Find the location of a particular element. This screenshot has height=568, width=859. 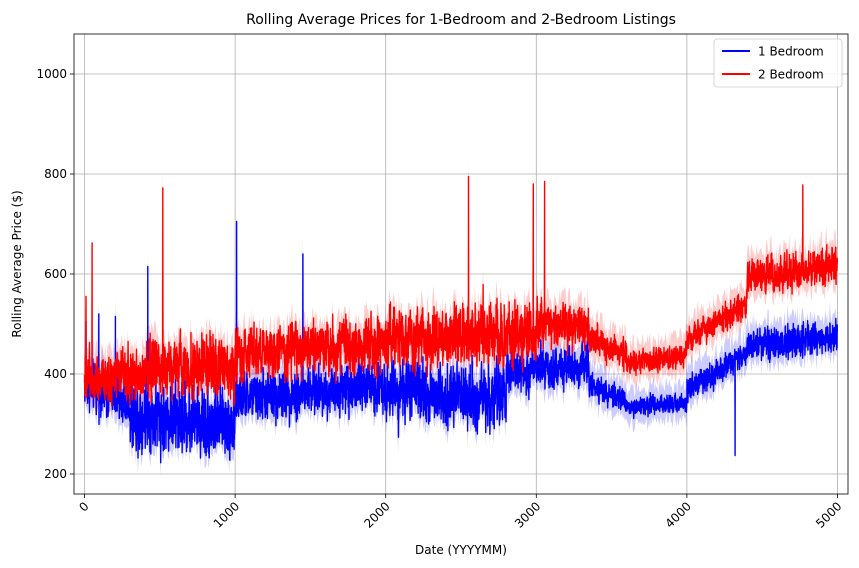

y-tick-label: 400 is located at coordinates (55, 374).